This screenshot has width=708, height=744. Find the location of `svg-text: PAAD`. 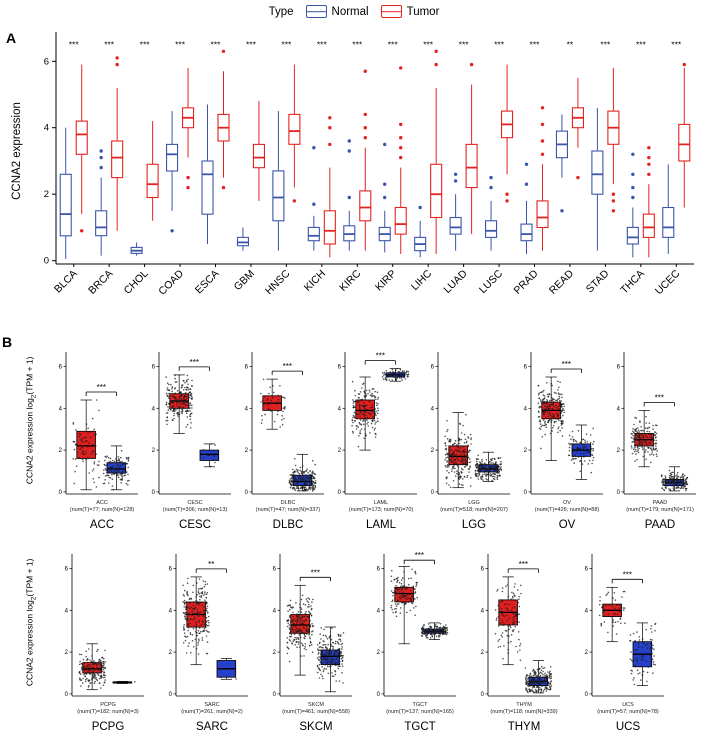

svg-text: PAAD is located at coordinates (660, 503).